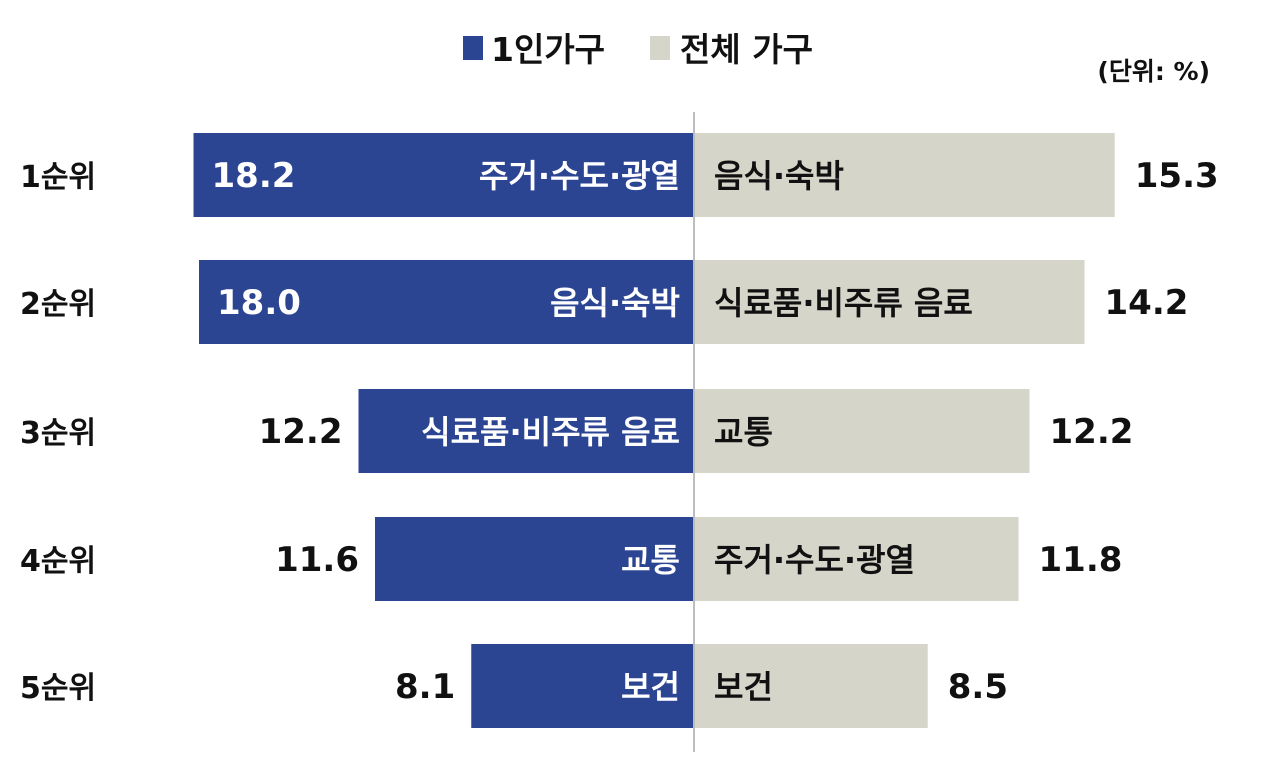  Describe the element at coordinates (58, 433) in the screenshot. I see `rank-label: 3순위` at that location.